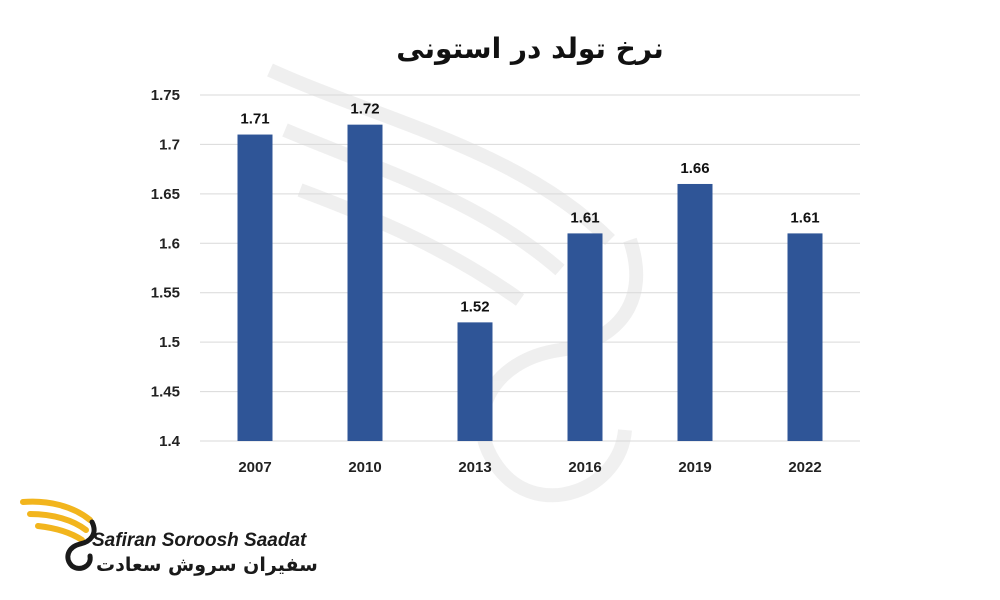 This screenshot has width=1000, height=600. Describe the element at coordinates (254, 467) in the screenshot. I see `x-tick-label: 2007` at that location.